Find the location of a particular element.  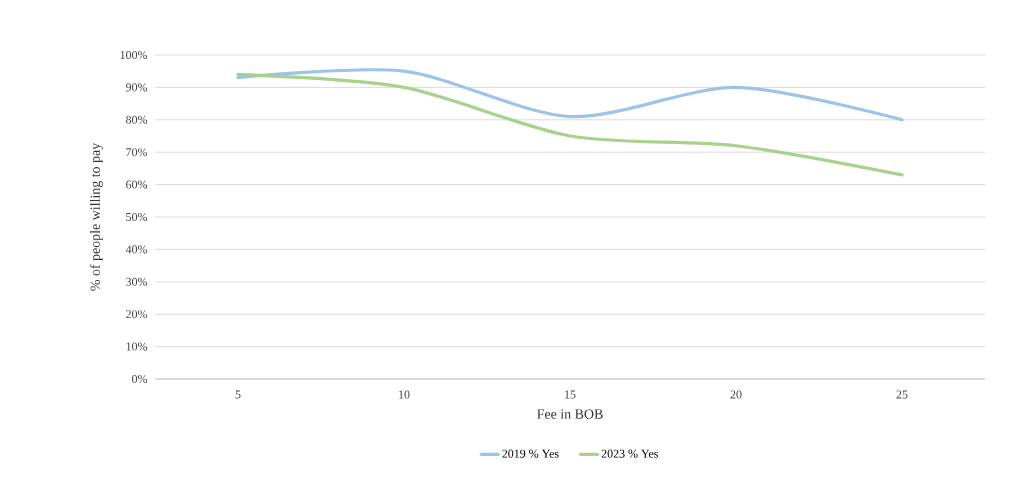

y-tick-label: 70% is located at coordinates (137, 152).